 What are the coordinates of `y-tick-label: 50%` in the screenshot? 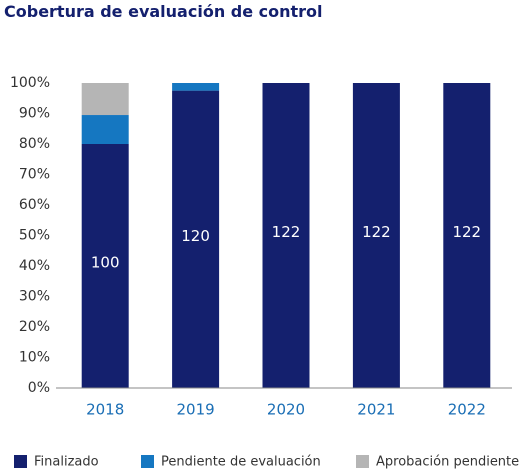 It's located at (34, 236).